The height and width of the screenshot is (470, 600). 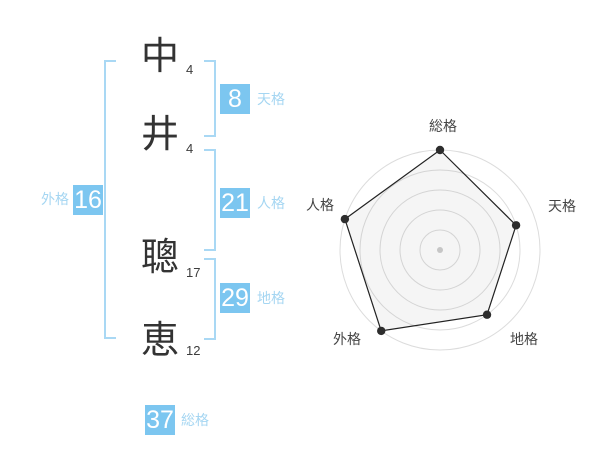 What do you see at coordinates (210, 299) in the screenshot?
I see `chikaku-bracket` at bounding box center [210, 299].